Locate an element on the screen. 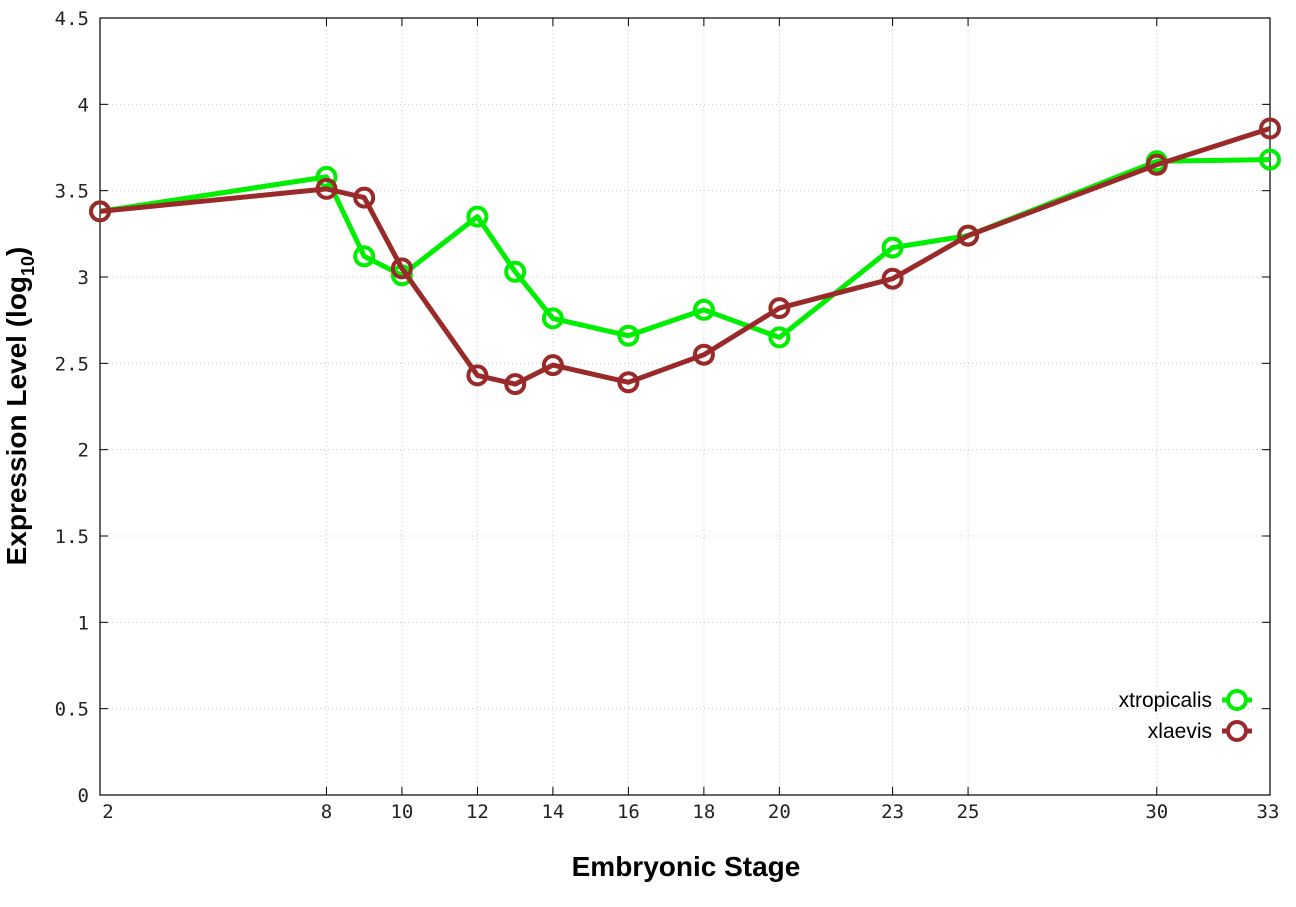 Image resolution: width=1296 pixels, height=907 pixels. y-tick-label-3.5: 3.5 is located at coordinates (72, 192).